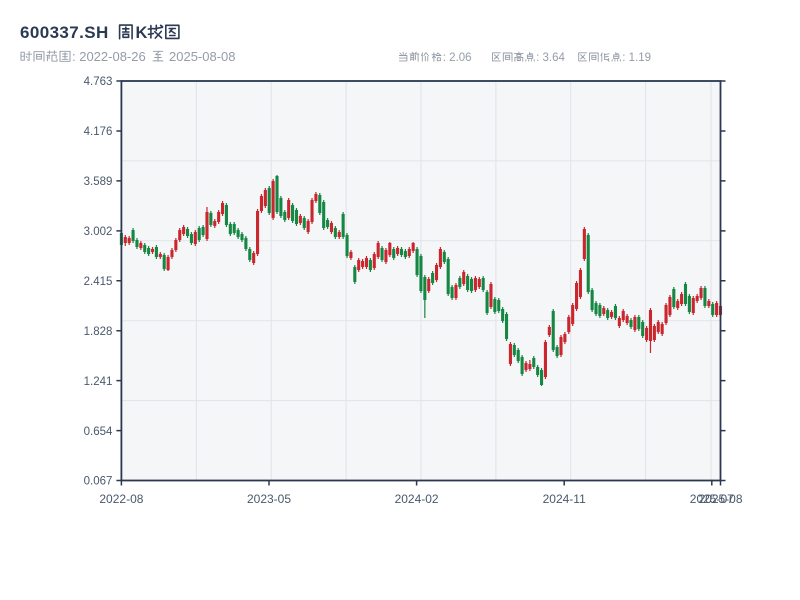 The image size is (800, 600). Describe the element at coordinates (202, 56) in the screenshot. I see `svg-text: 2025-08-08` at that location.